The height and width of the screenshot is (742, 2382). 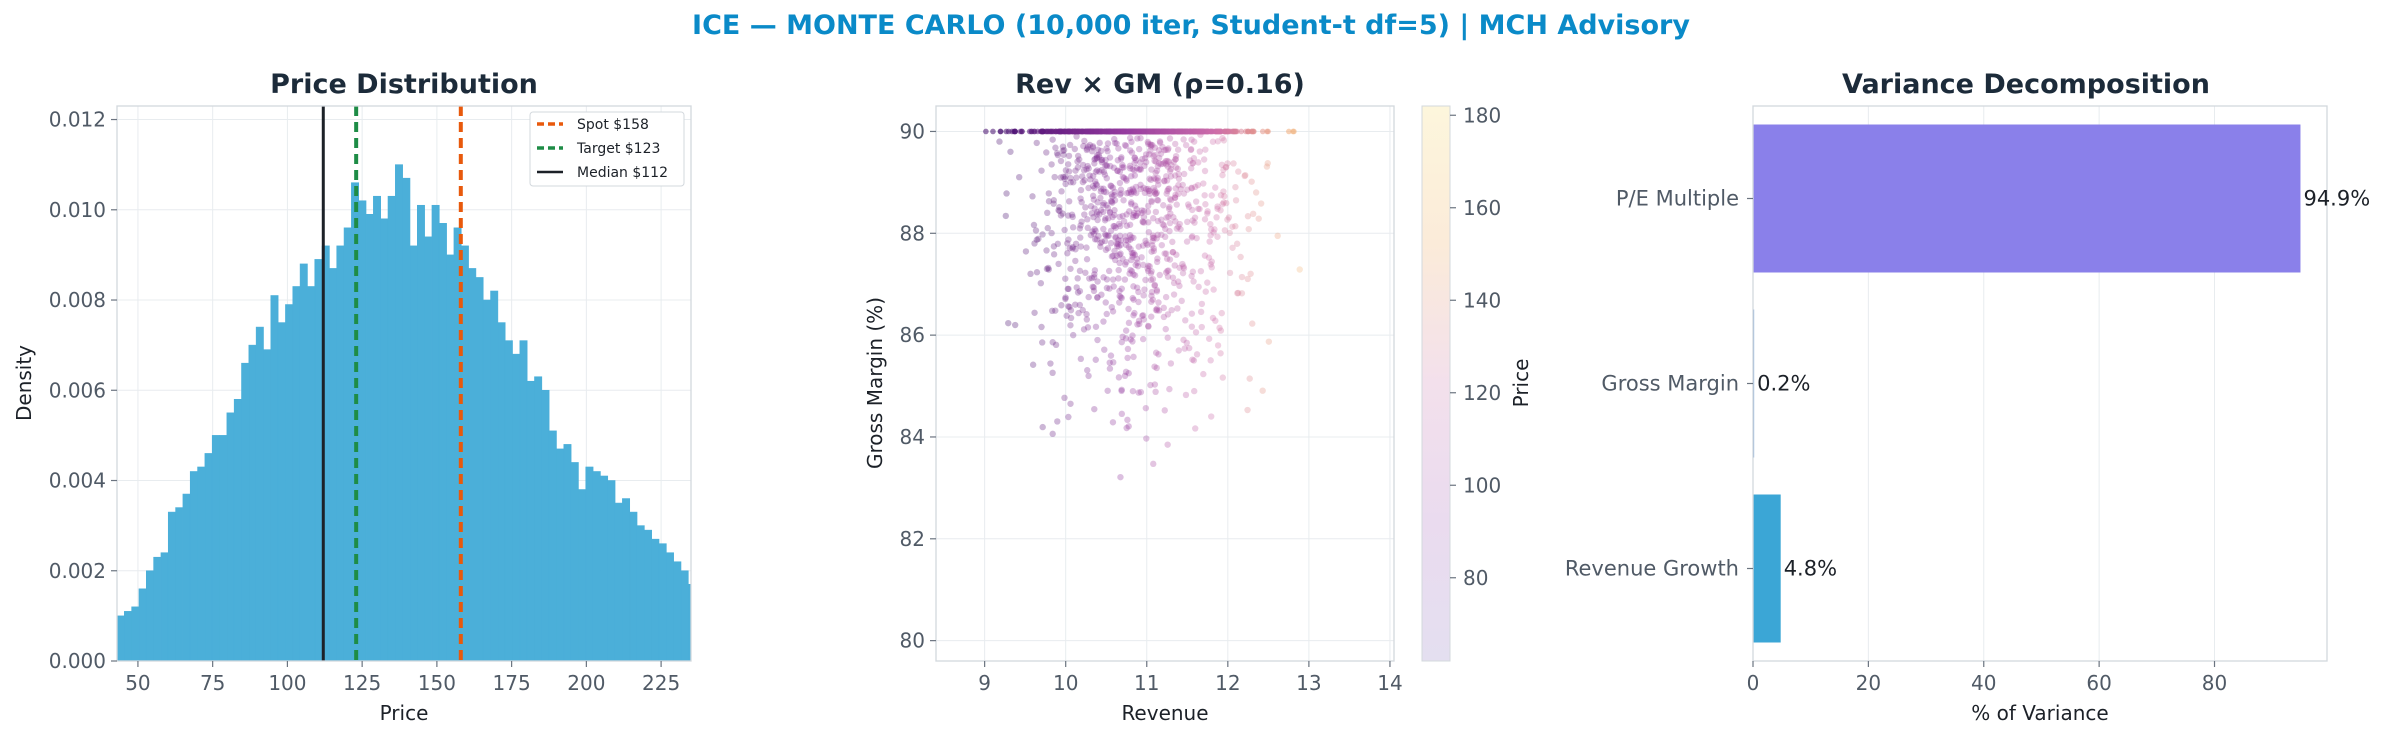 I want to click on density-y-axis-label: Density, so click(x=24, y=383).